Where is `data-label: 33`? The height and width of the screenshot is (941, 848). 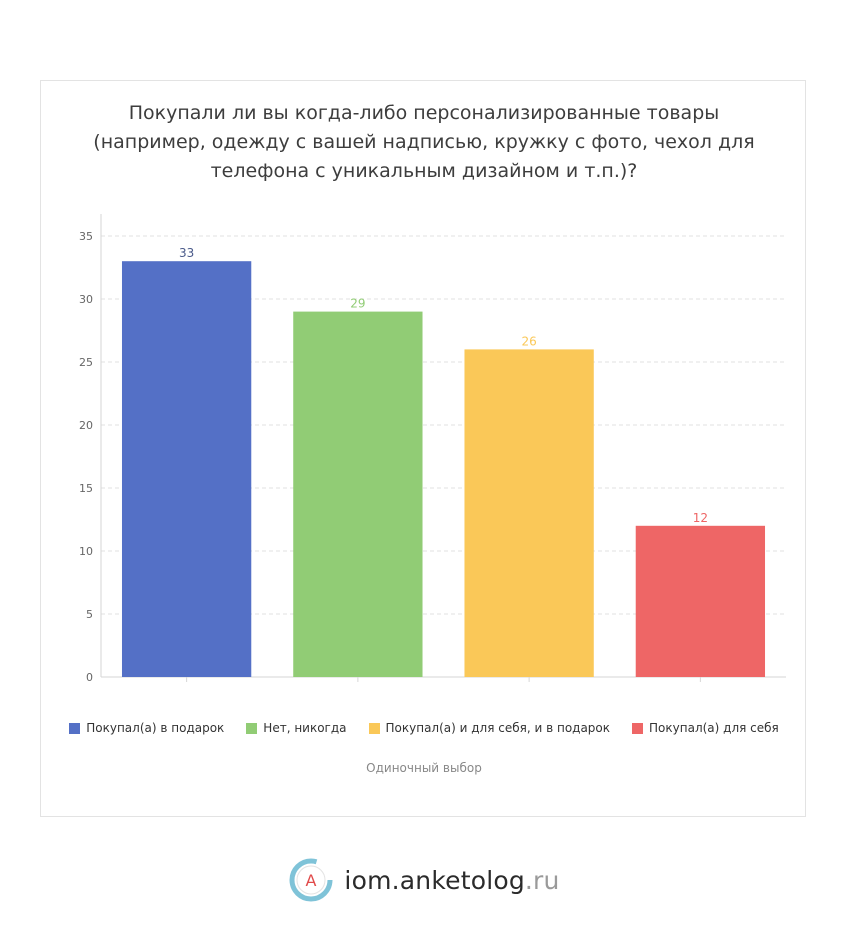
data-label: 33 is located at coordinates (186, 253).